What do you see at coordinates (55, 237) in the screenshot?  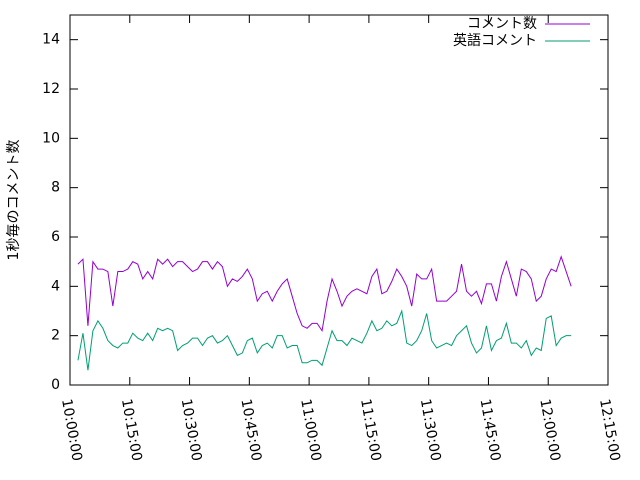 I see `y-tick-label: 6` at bounding box center [55, 237].